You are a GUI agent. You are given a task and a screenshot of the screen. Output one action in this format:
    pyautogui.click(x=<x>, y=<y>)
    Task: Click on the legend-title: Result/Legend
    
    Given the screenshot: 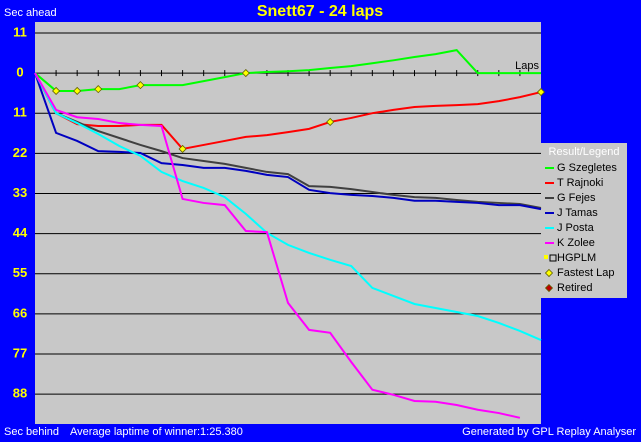 What is the action you would take?
    pyautogui.click(x=584, y=152)
    